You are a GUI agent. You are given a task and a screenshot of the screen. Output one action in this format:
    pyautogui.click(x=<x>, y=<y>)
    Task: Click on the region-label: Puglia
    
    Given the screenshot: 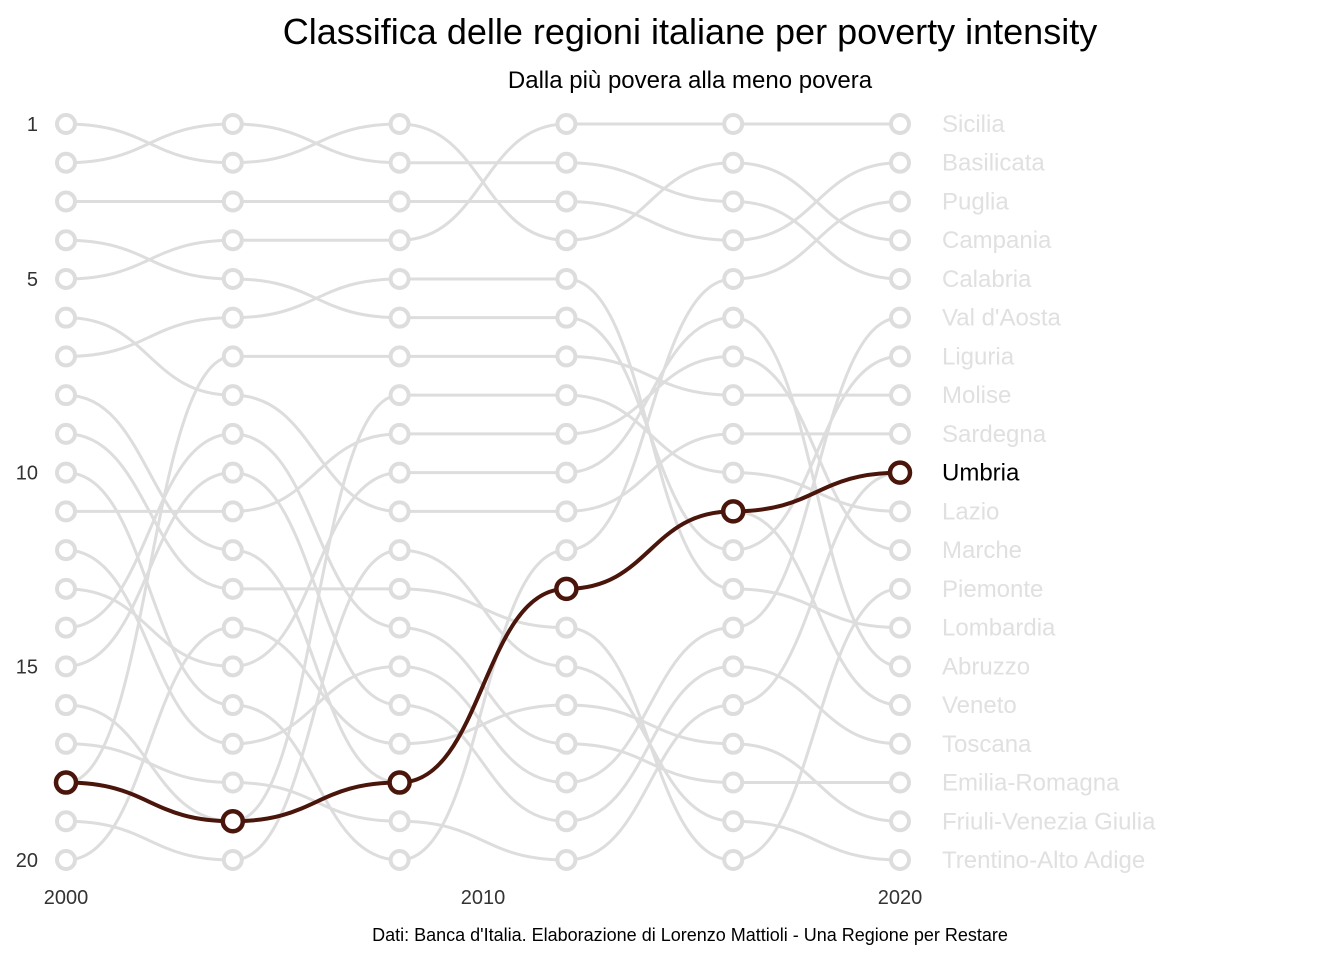 What is the action you would take?
    pyautogui.click(x=975, y=201)
    